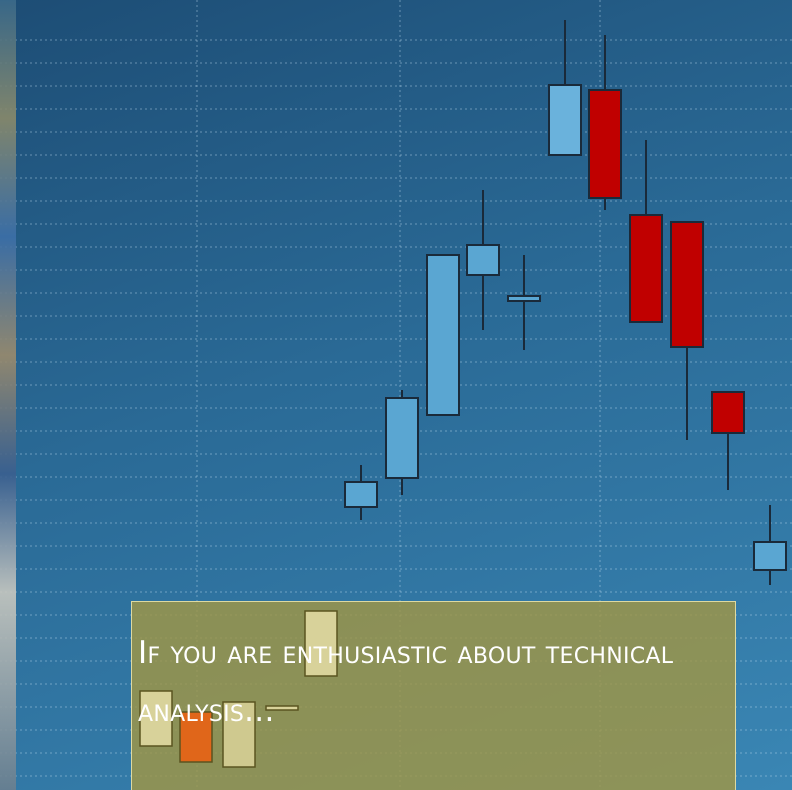  I want to click on faded-candles, so click(238, 689).